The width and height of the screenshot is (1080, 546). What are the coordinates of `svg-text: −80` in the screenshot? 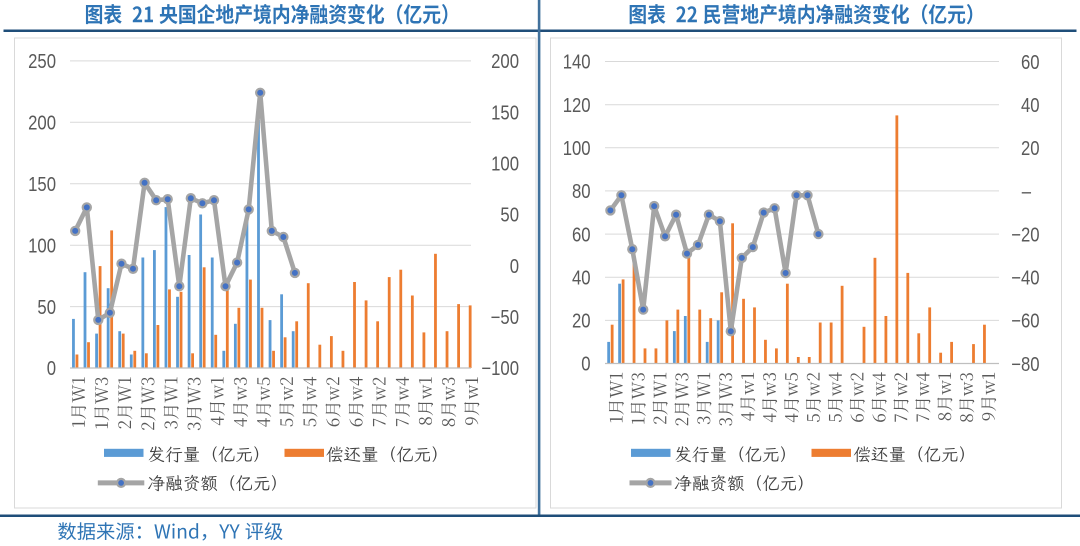 It's located at (1025, 363).